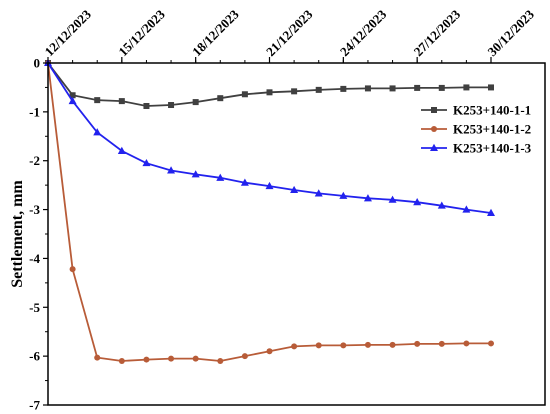 The image size is (550, 414). Describe the element at coordinates (141, 32) in the screenshot. I see `x-tick-label: 15/12/2023` at that location.